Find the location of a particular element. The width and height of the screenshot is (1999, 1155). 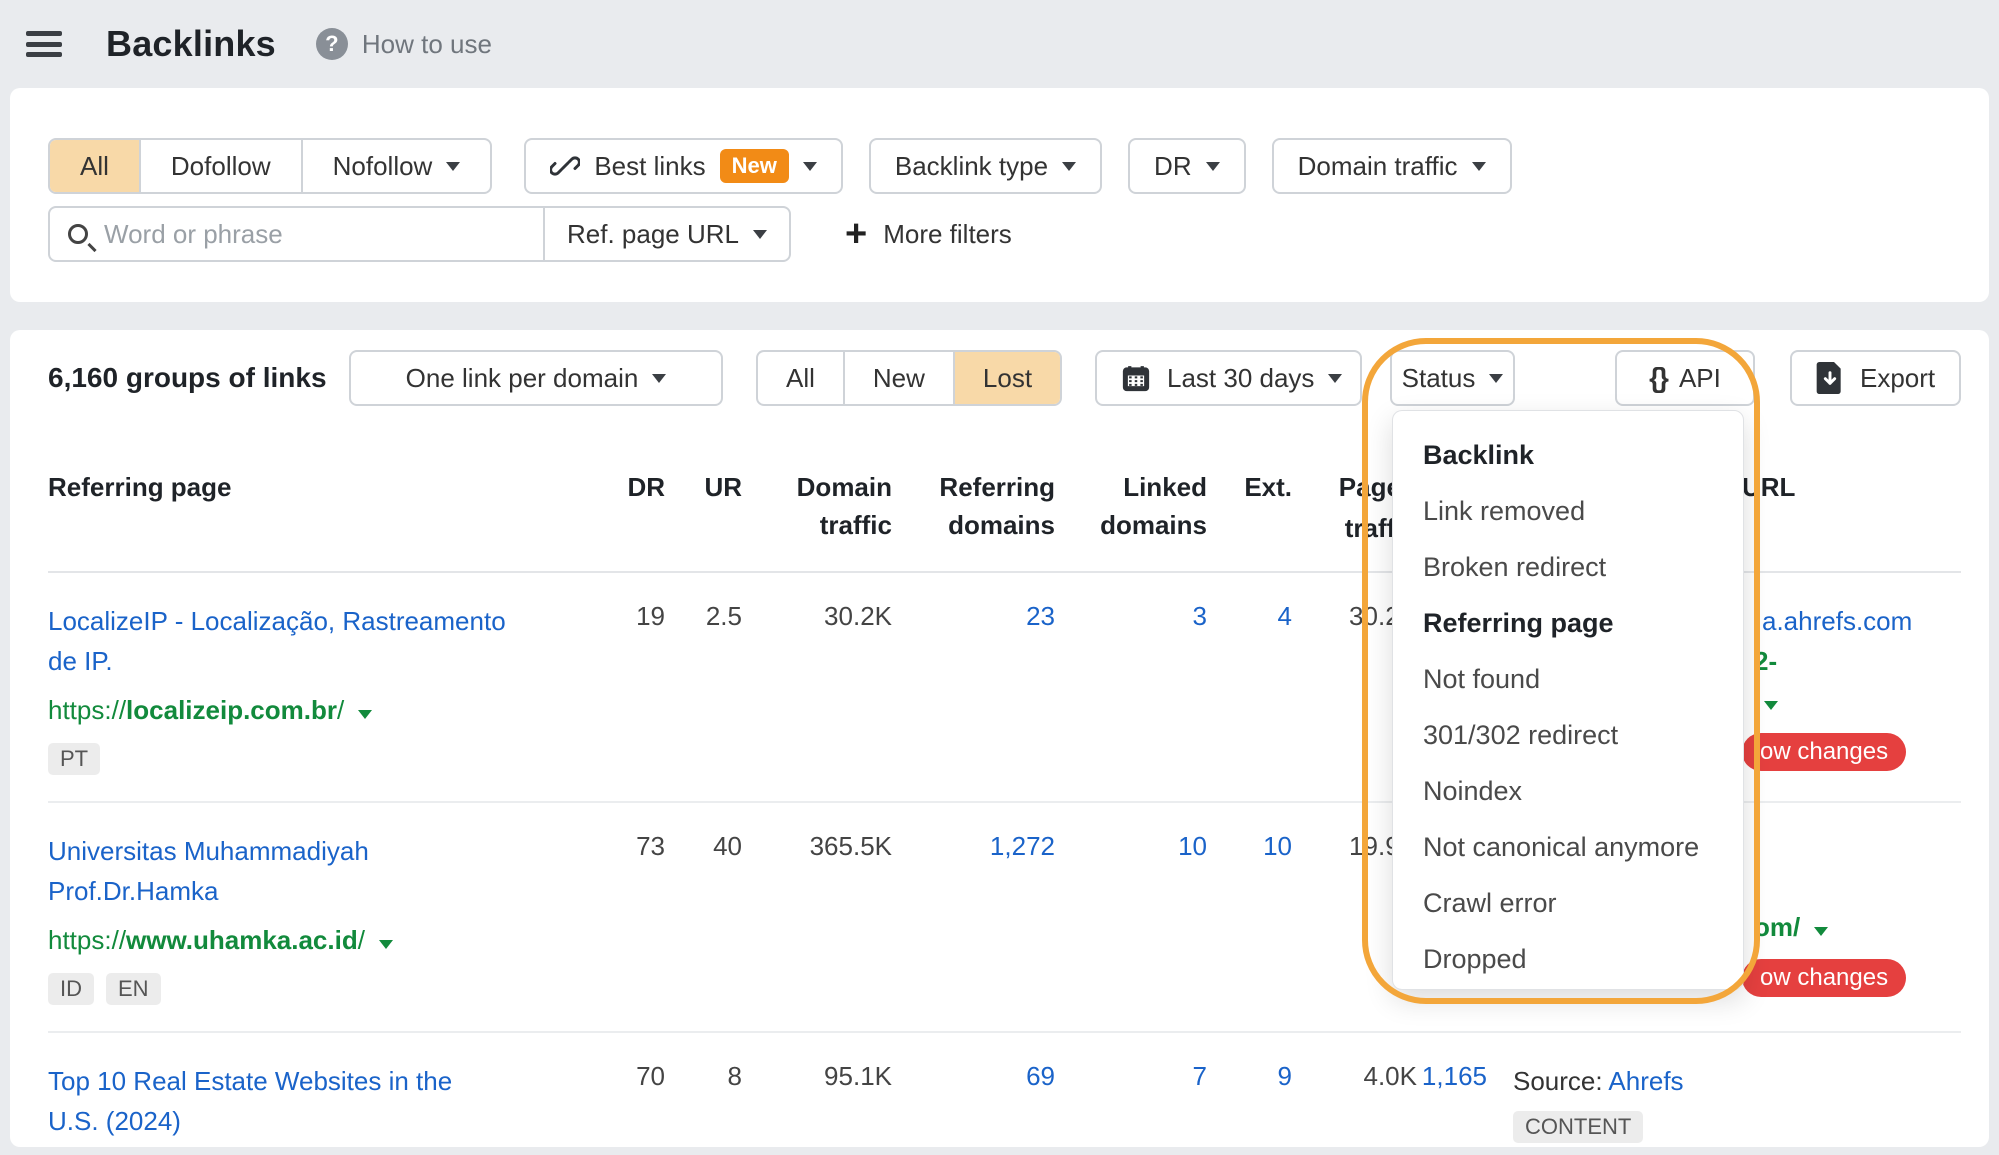

tab-all-links: All is located at coordinates (94, 166).